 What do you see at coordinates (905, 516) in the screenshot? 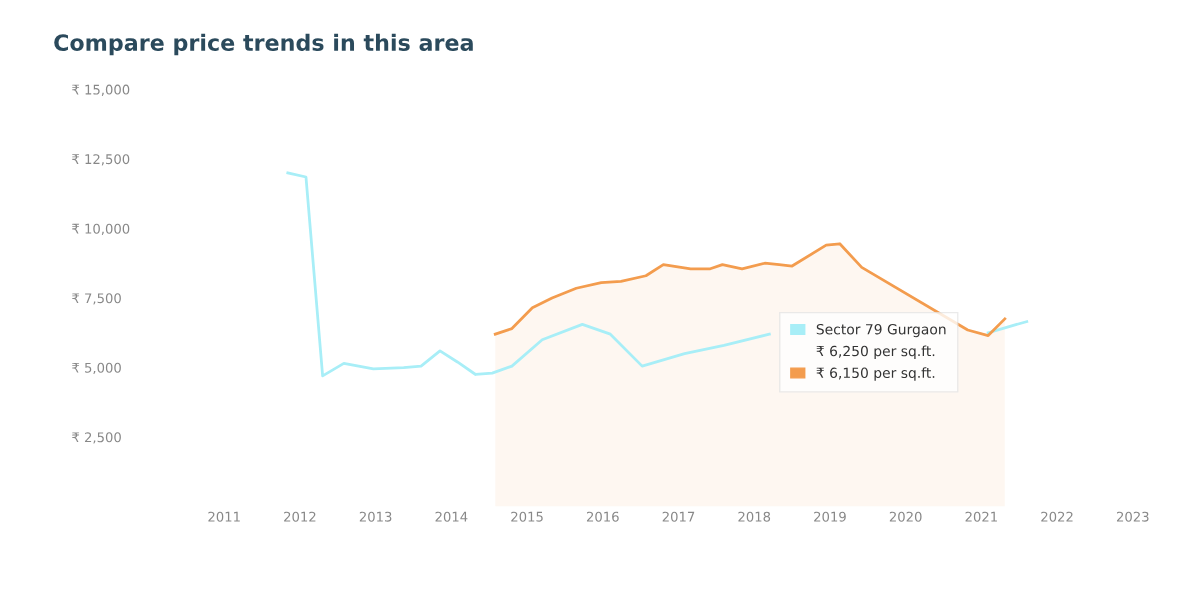
I see `x-tick-label: 2020` at bounding box center [905, 516].